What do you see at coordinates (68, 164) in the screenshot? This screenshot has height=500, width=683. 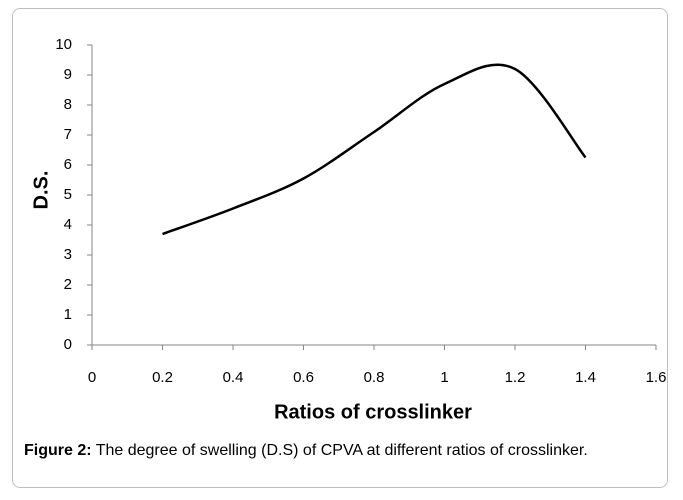 I see `y-tick-label: 6` at bounding box center [68, 164].